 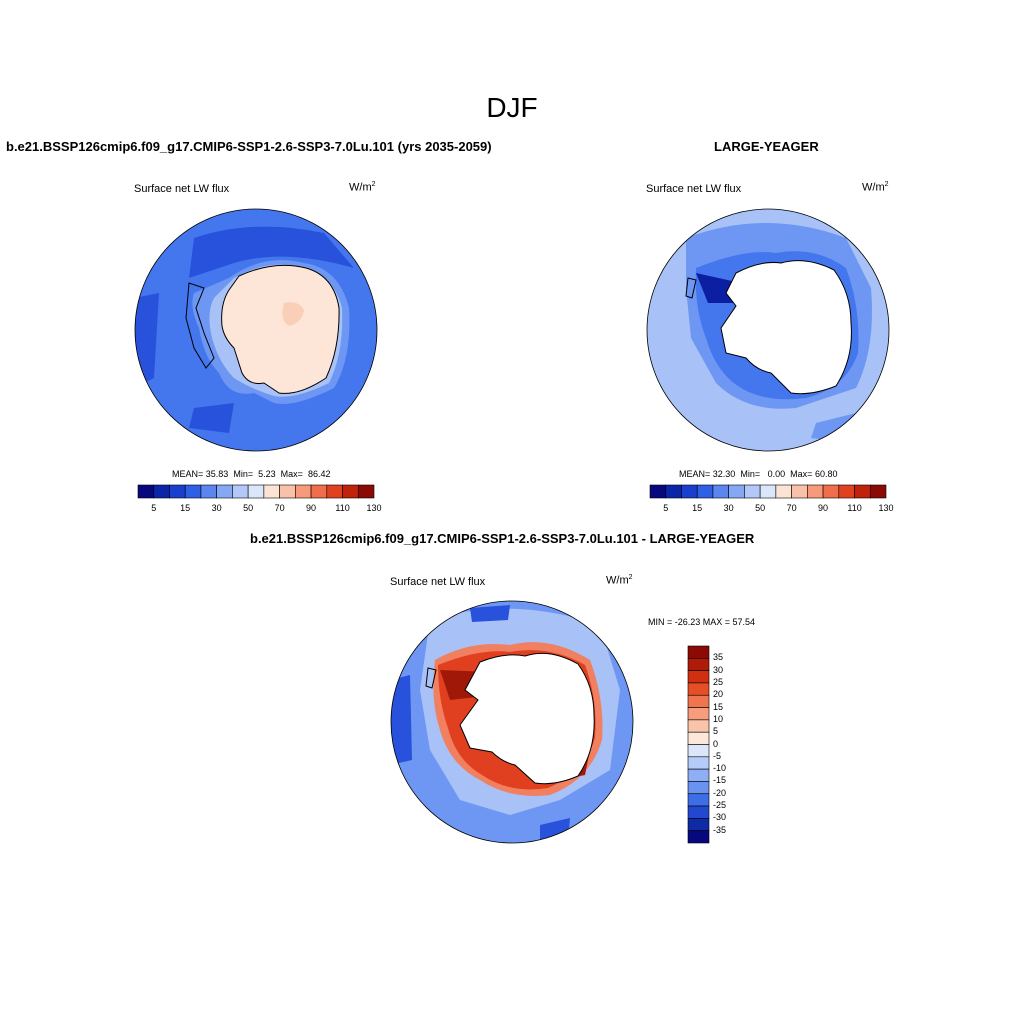 What do you see at coordinates (720, 780) in the screenshot?
I see `colorbar-tick-label: -15` at bounding box center [720, 780].